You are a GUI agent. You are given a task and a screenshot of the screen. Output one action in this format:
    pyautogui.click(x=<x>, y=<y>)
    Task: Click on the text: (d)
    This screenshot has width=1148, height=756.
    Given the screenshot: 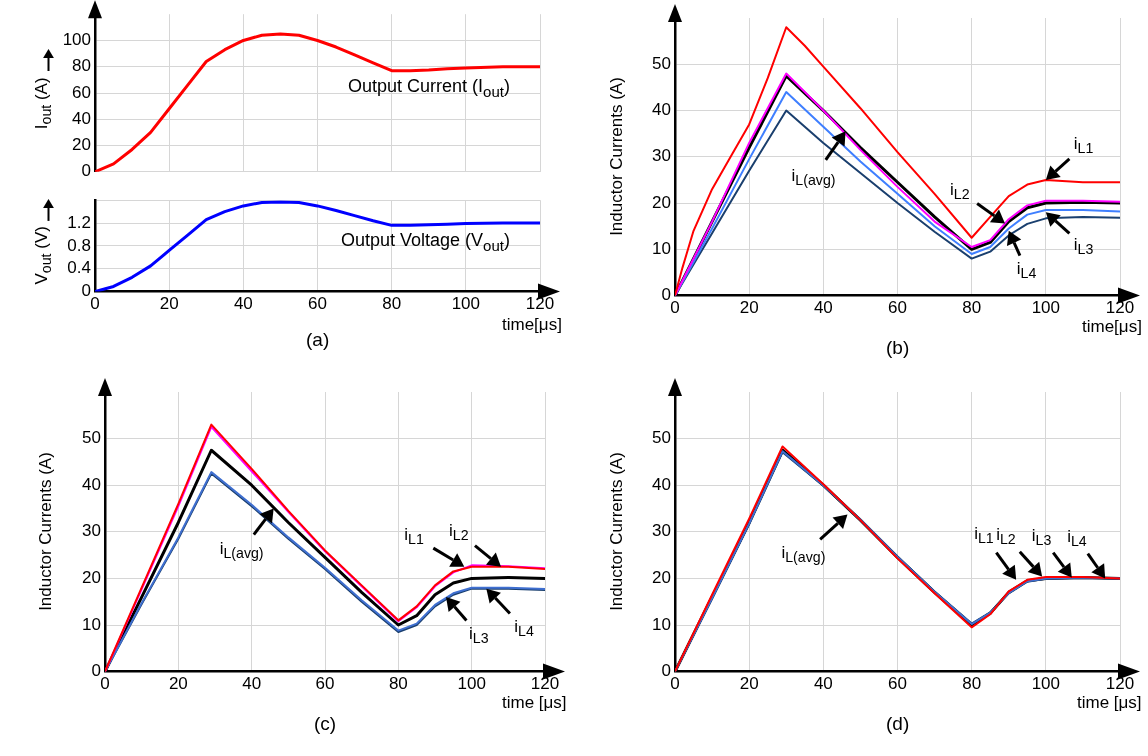 What is the action you would take?
    pyautogui.click(x=898, y=723)
    